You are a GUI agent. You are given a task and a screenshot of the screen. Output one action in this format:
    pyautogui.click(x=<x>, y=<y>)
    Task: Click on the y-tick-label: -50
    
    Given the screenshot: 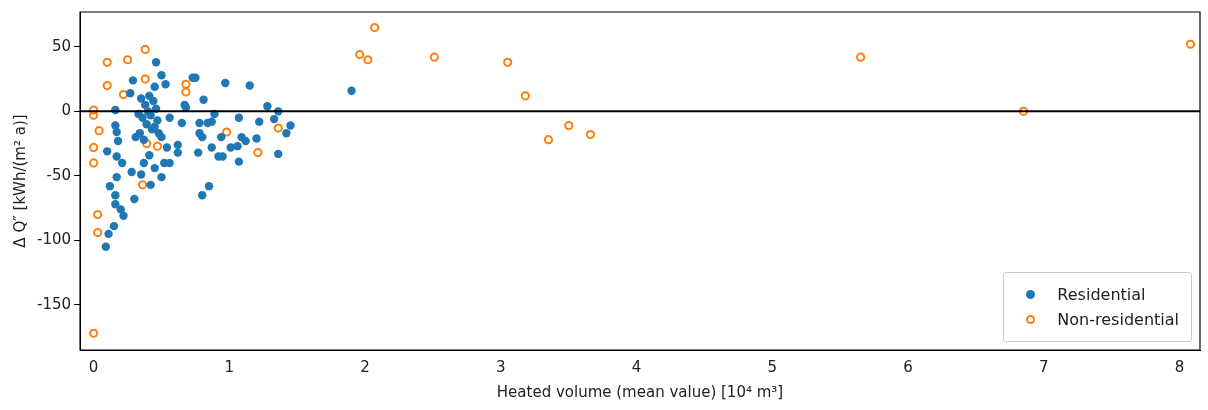 What is the action you would take?
    pyautogui.click(x=59, y=174)
    